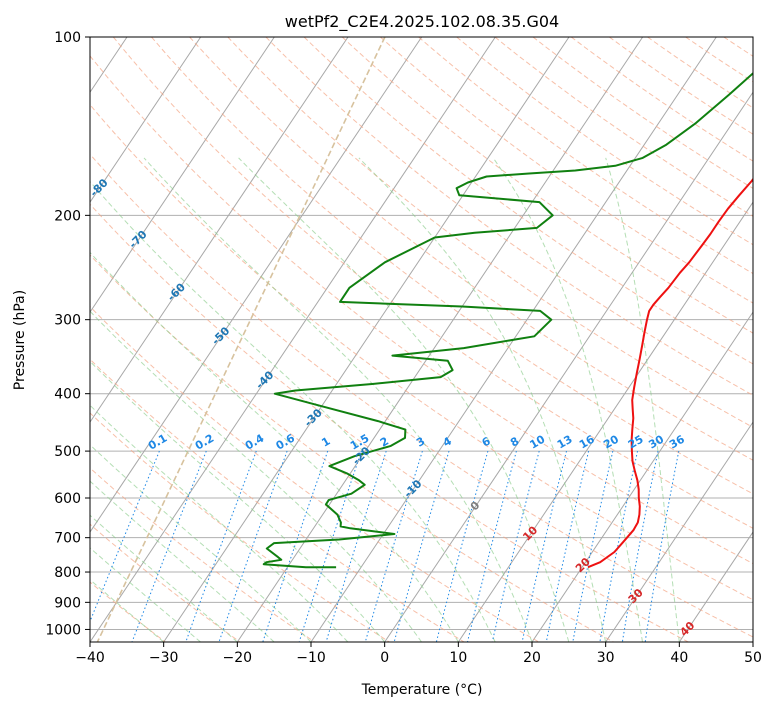  Describe the element at coordinates (67, 216) in the screenshot. I see `y-tick-label: 200` at that location.